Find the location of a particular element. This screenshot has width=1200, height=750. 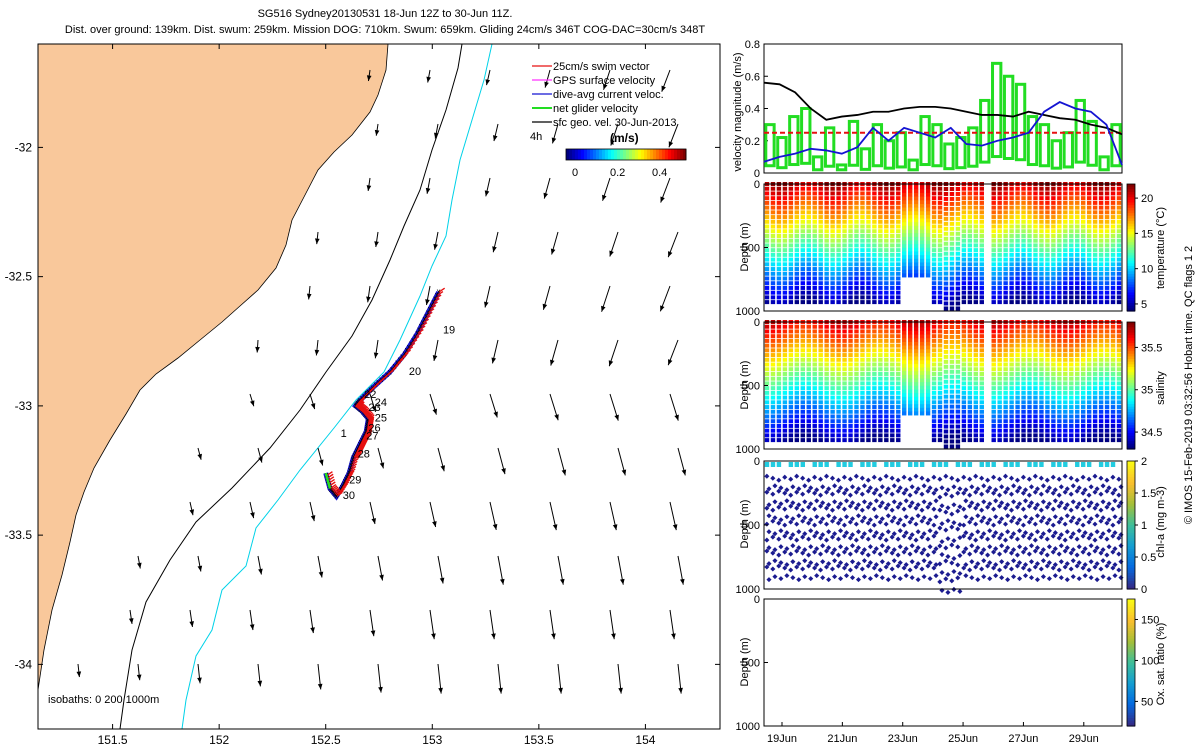

chl-surface-point is located at coordinates (1083, 464).